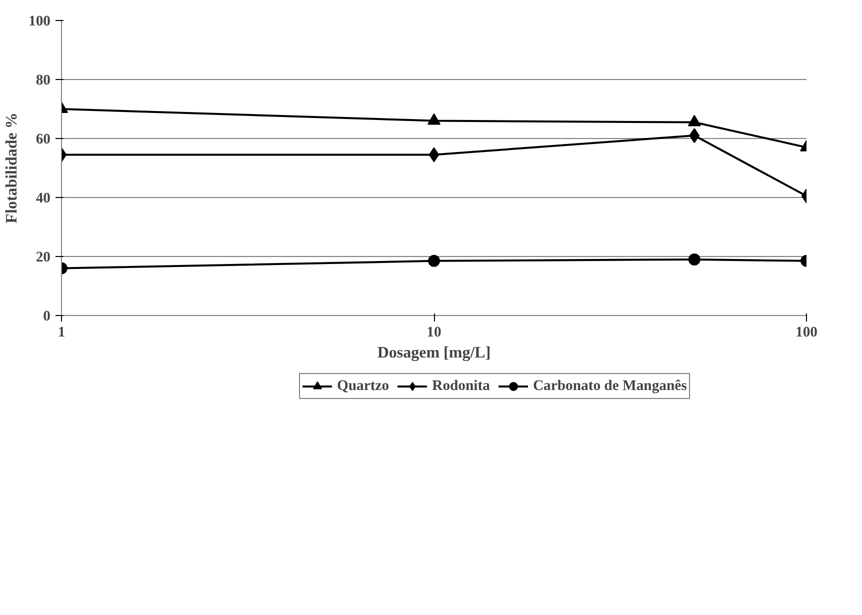  Describe the element at coordinates (434, 353) in the screenshot. I see `x-axis-title: Dosagem [mg/L]` at that location.